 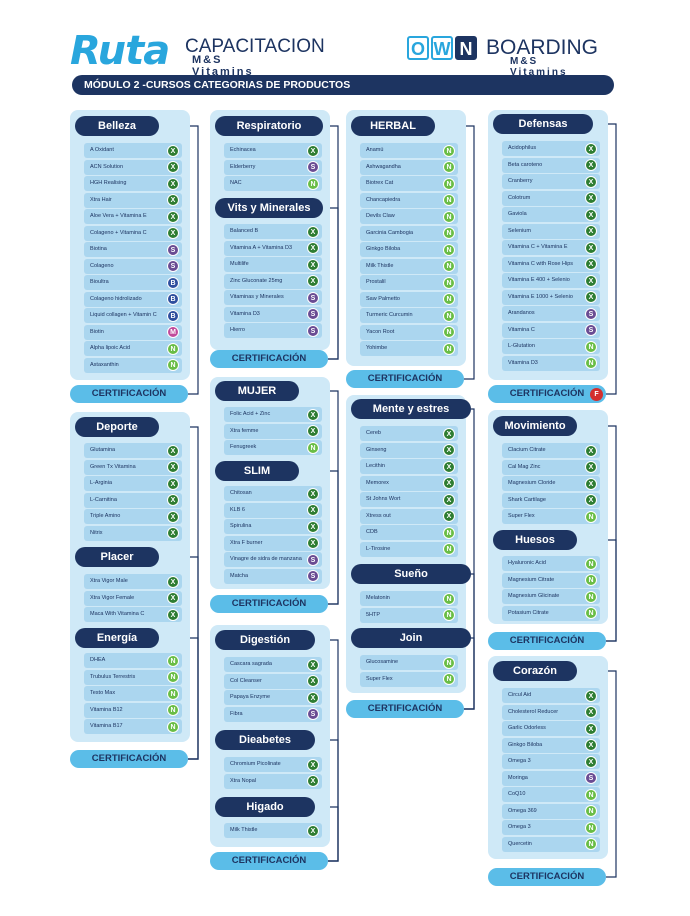 What do you see at coordinates (409, 315) in the screenshot?
I see `product-item: Turmeric Curcumin N` at bounding box center [409, 315].